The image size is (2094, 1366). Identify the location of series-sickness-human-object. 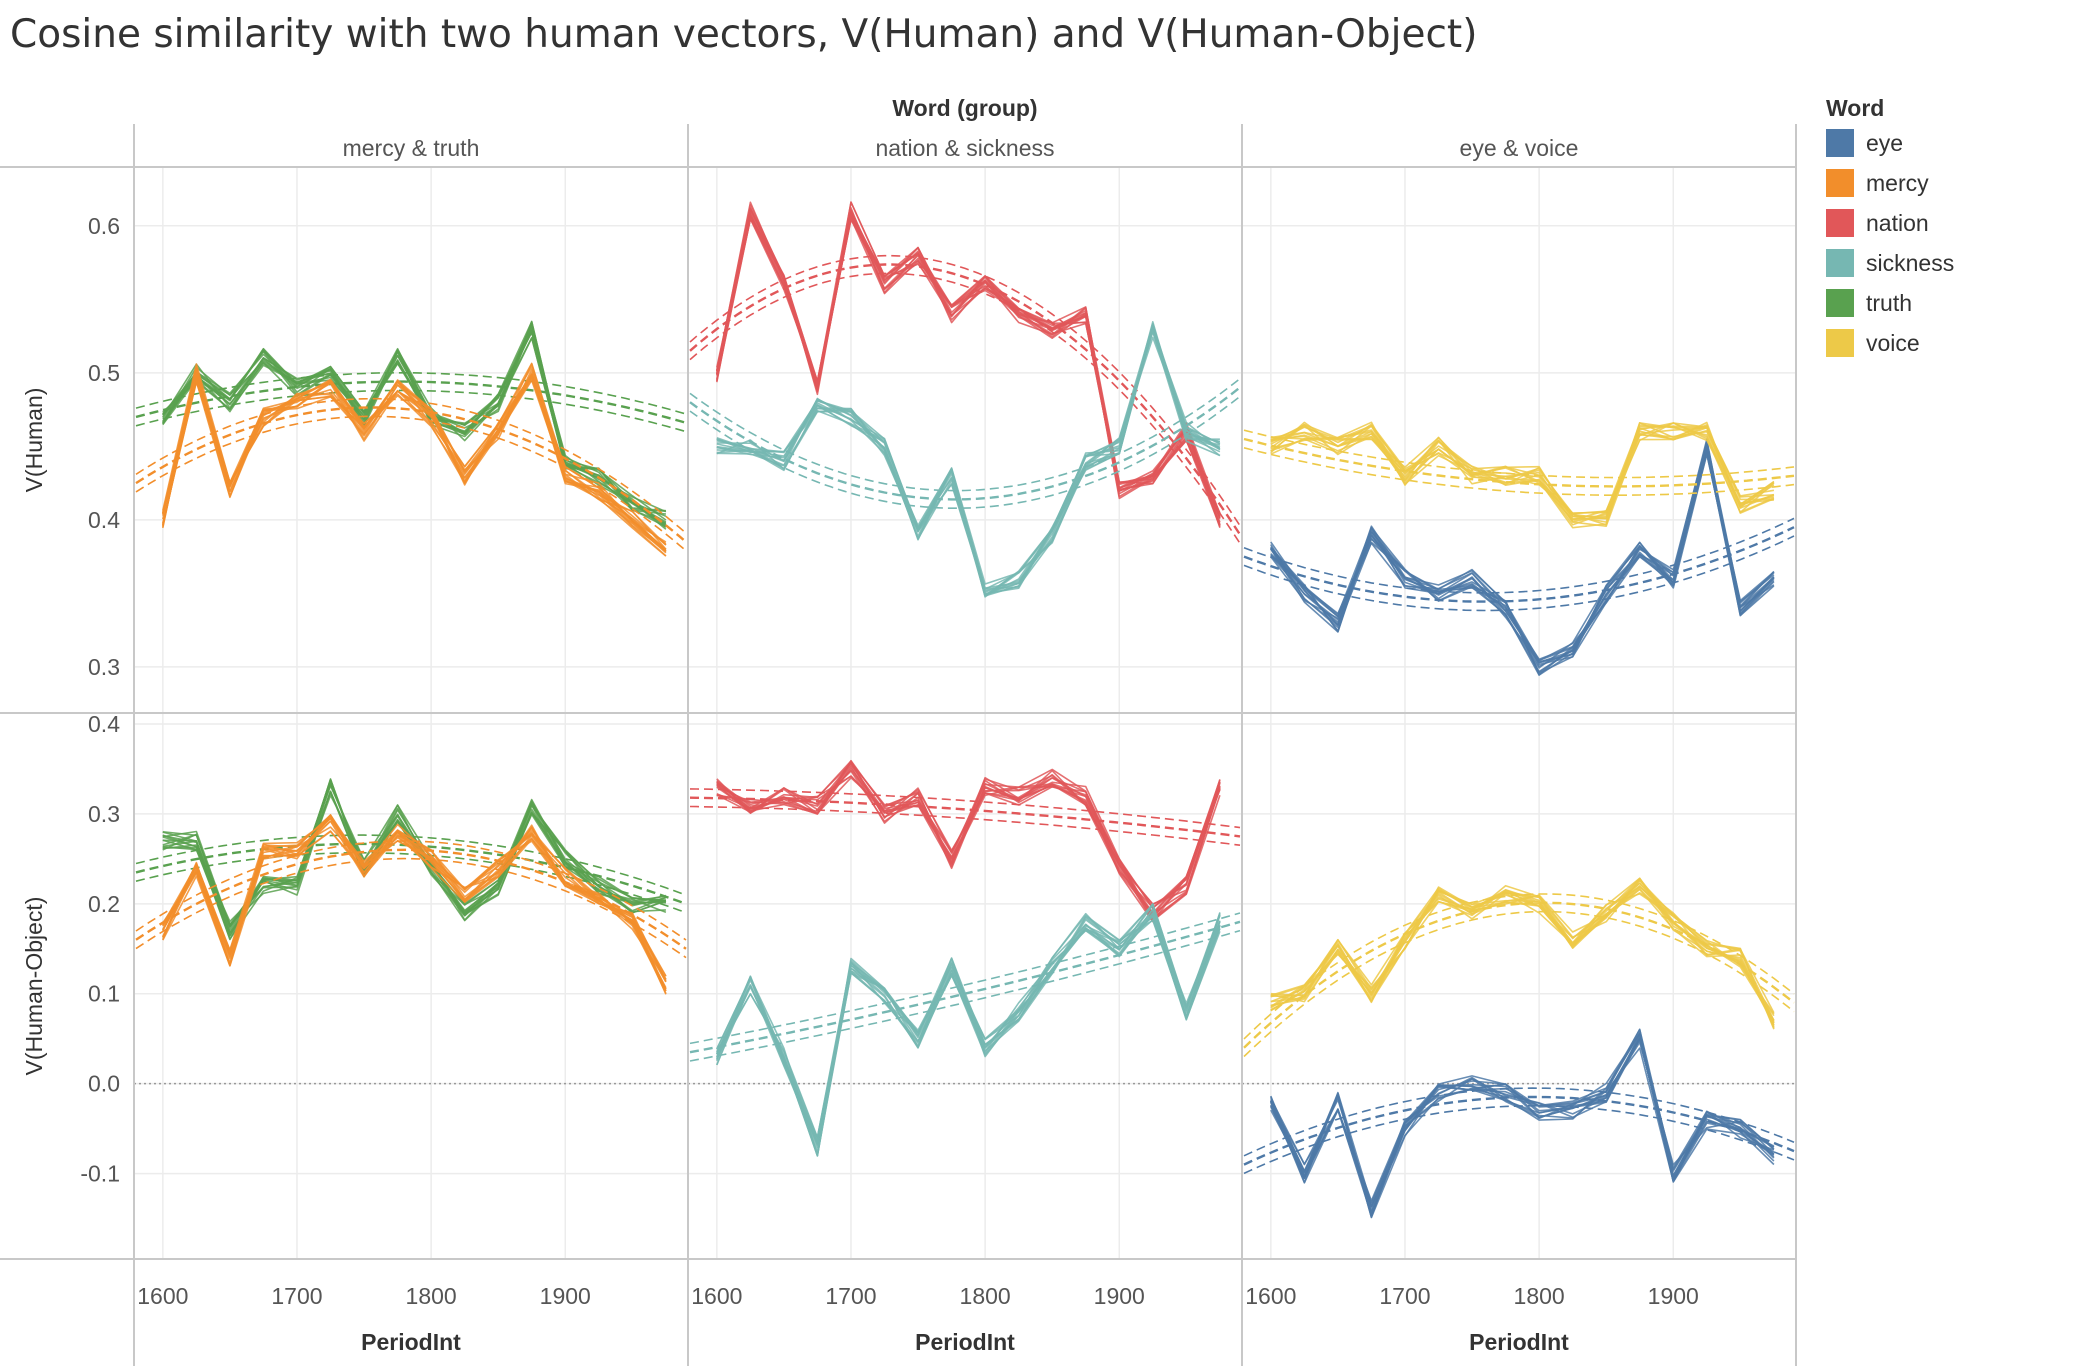
(965, 1030).